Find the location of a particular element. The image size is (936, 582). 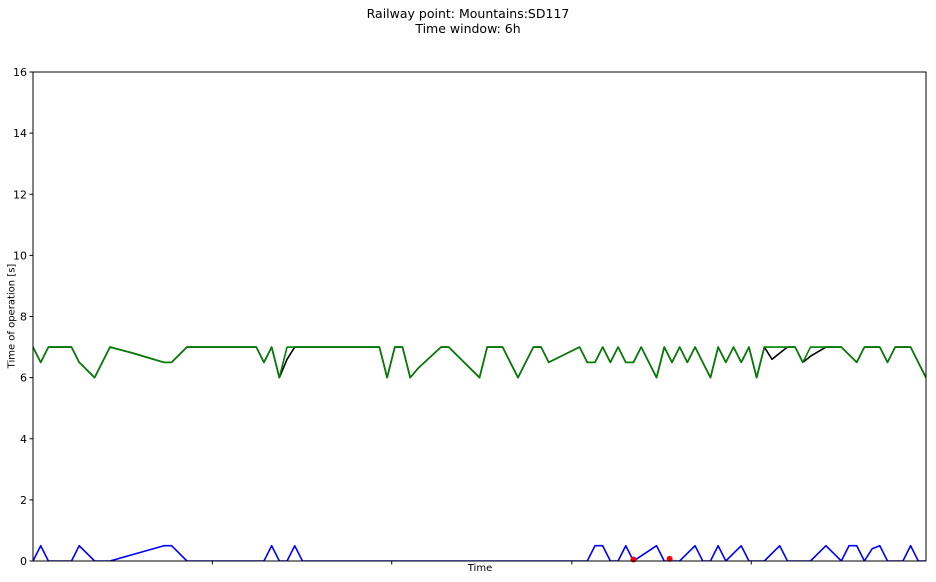

y-tick-label: 14 is located at coordinates (20, 133).